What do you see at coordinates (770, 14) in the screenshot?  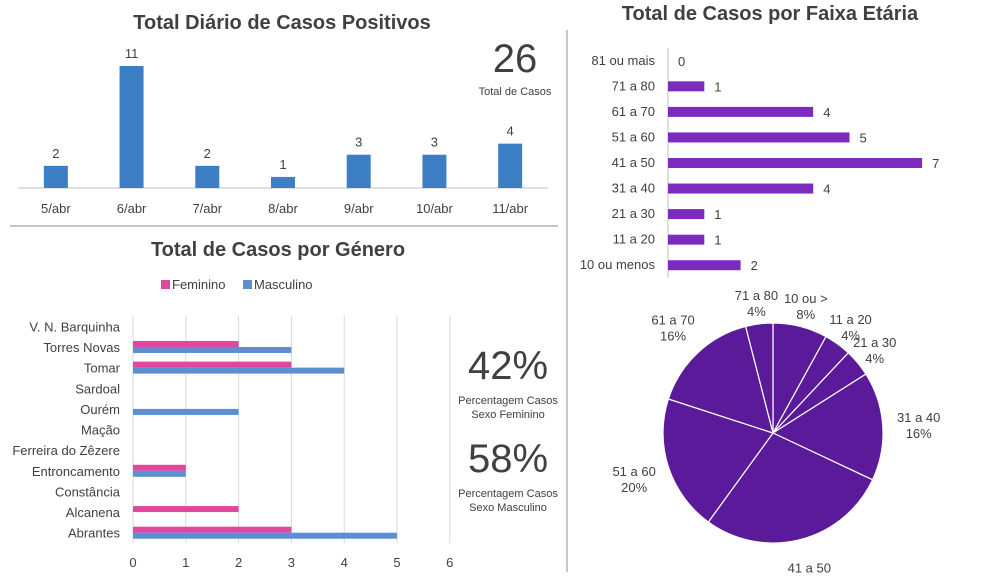 I see `age-chart-title: Total de Casos por Faixa Etária` at bounding box center [770, 14].